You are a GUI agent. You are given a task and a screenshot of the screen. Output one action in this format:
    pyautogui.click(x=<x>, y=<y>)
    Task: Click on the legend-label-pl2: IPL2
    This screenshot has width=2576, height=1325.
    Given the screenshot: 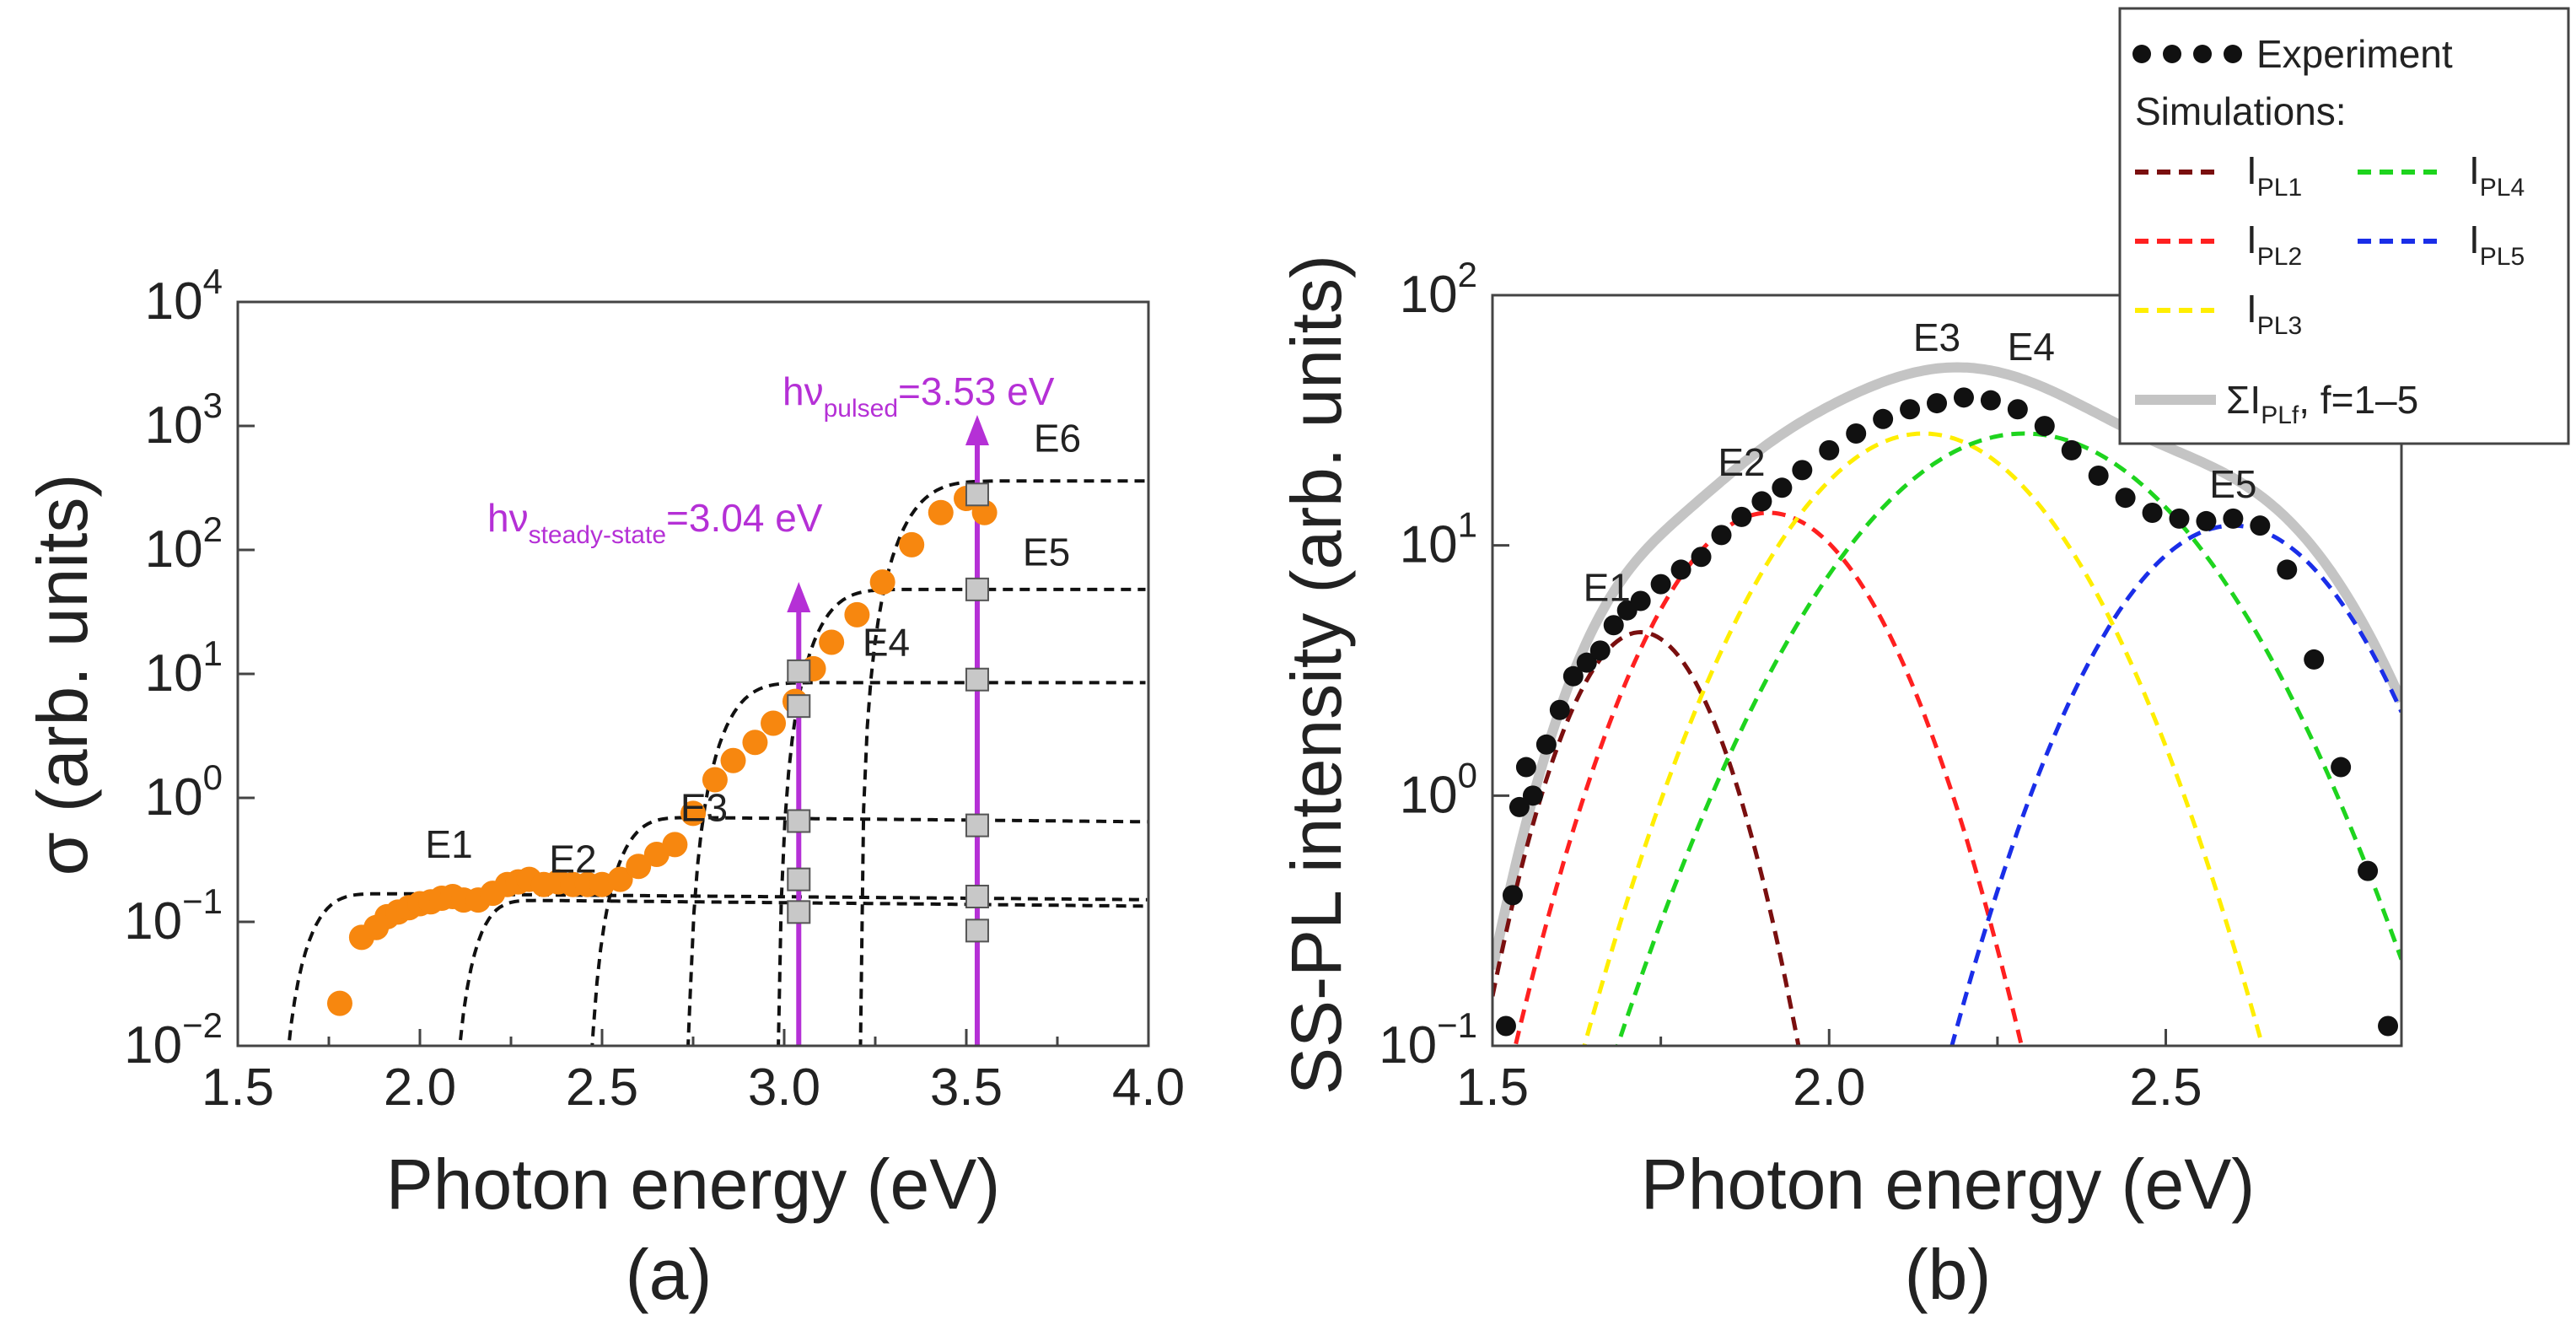 What is the action you would take?
    pyautogui.click(x=2274, y=244)
    